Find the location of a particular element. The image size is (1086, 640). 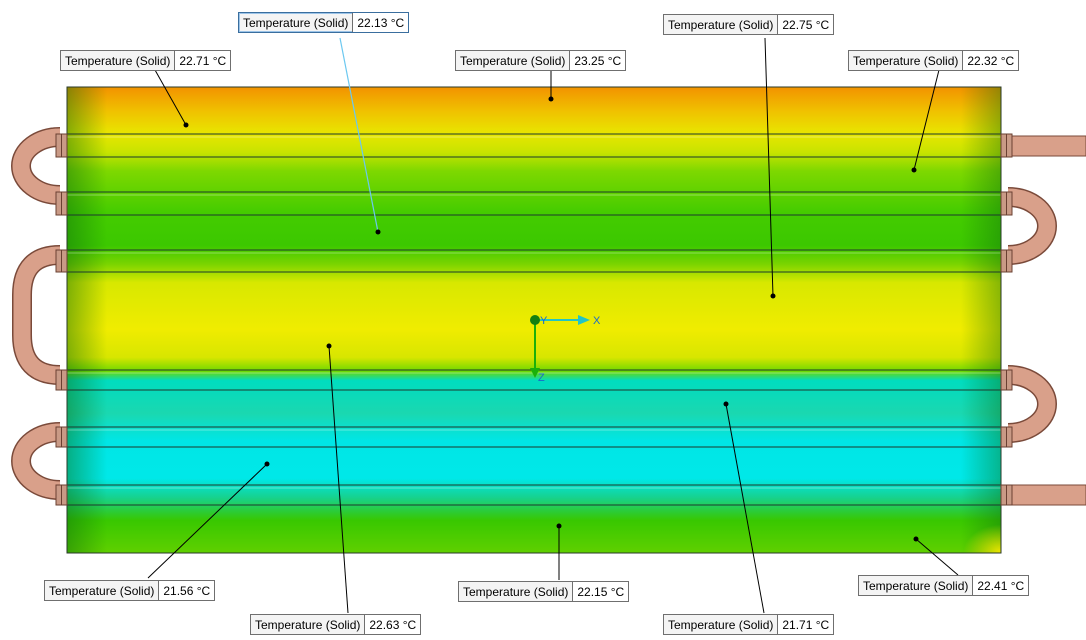

probe-point-p8 is located at coordinates (916, 539).